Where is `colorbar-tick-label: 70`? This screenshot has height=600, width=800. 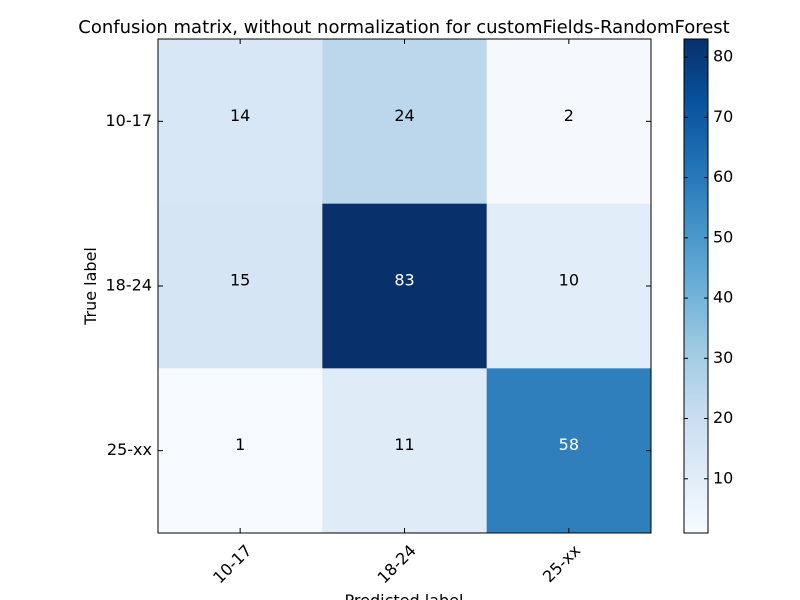 colorbar-tick-label: 70 is located at coordinates (723, 116).